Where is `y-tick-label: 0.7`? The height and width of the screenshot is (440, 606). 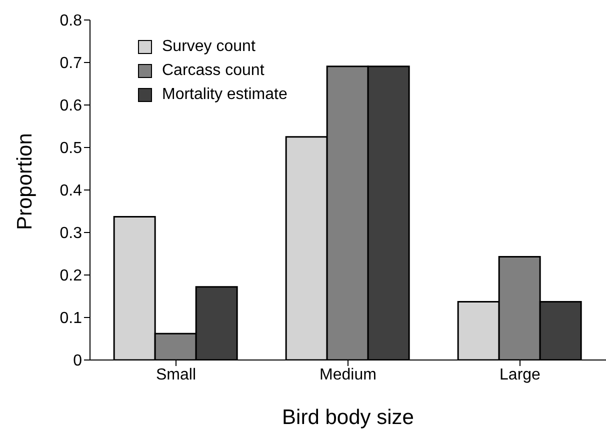 y-tick-label: 0.7 is located at coordinates (71, 63).